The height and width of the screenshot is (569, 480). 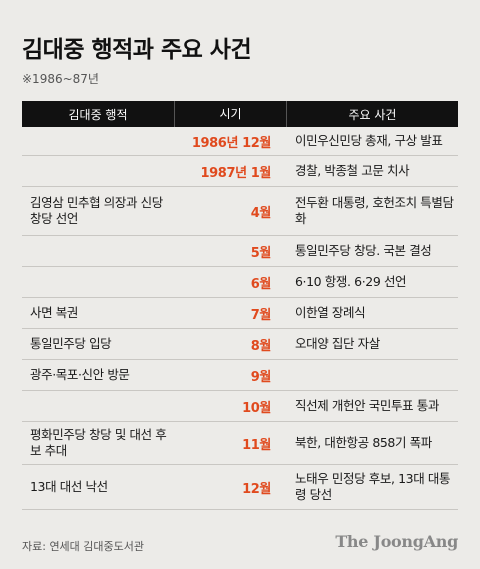 What do you see at coordinates (330, 312) in the screenshot?
I see `event-cell: 이한열 장례식` at bounding box center [330, 312].